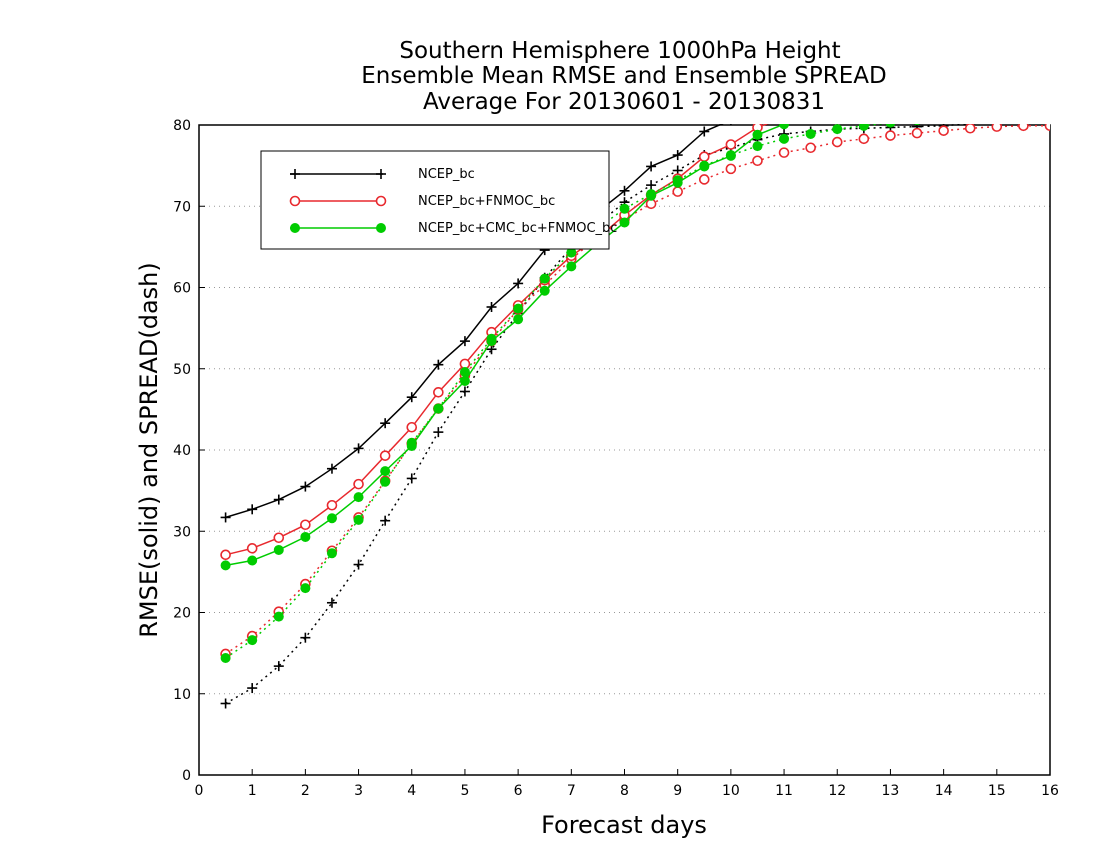  What do you see at coordinates (731, 791) in the screenshot?
I see `x-tick-label: 10` at bounding box center [731, 791].